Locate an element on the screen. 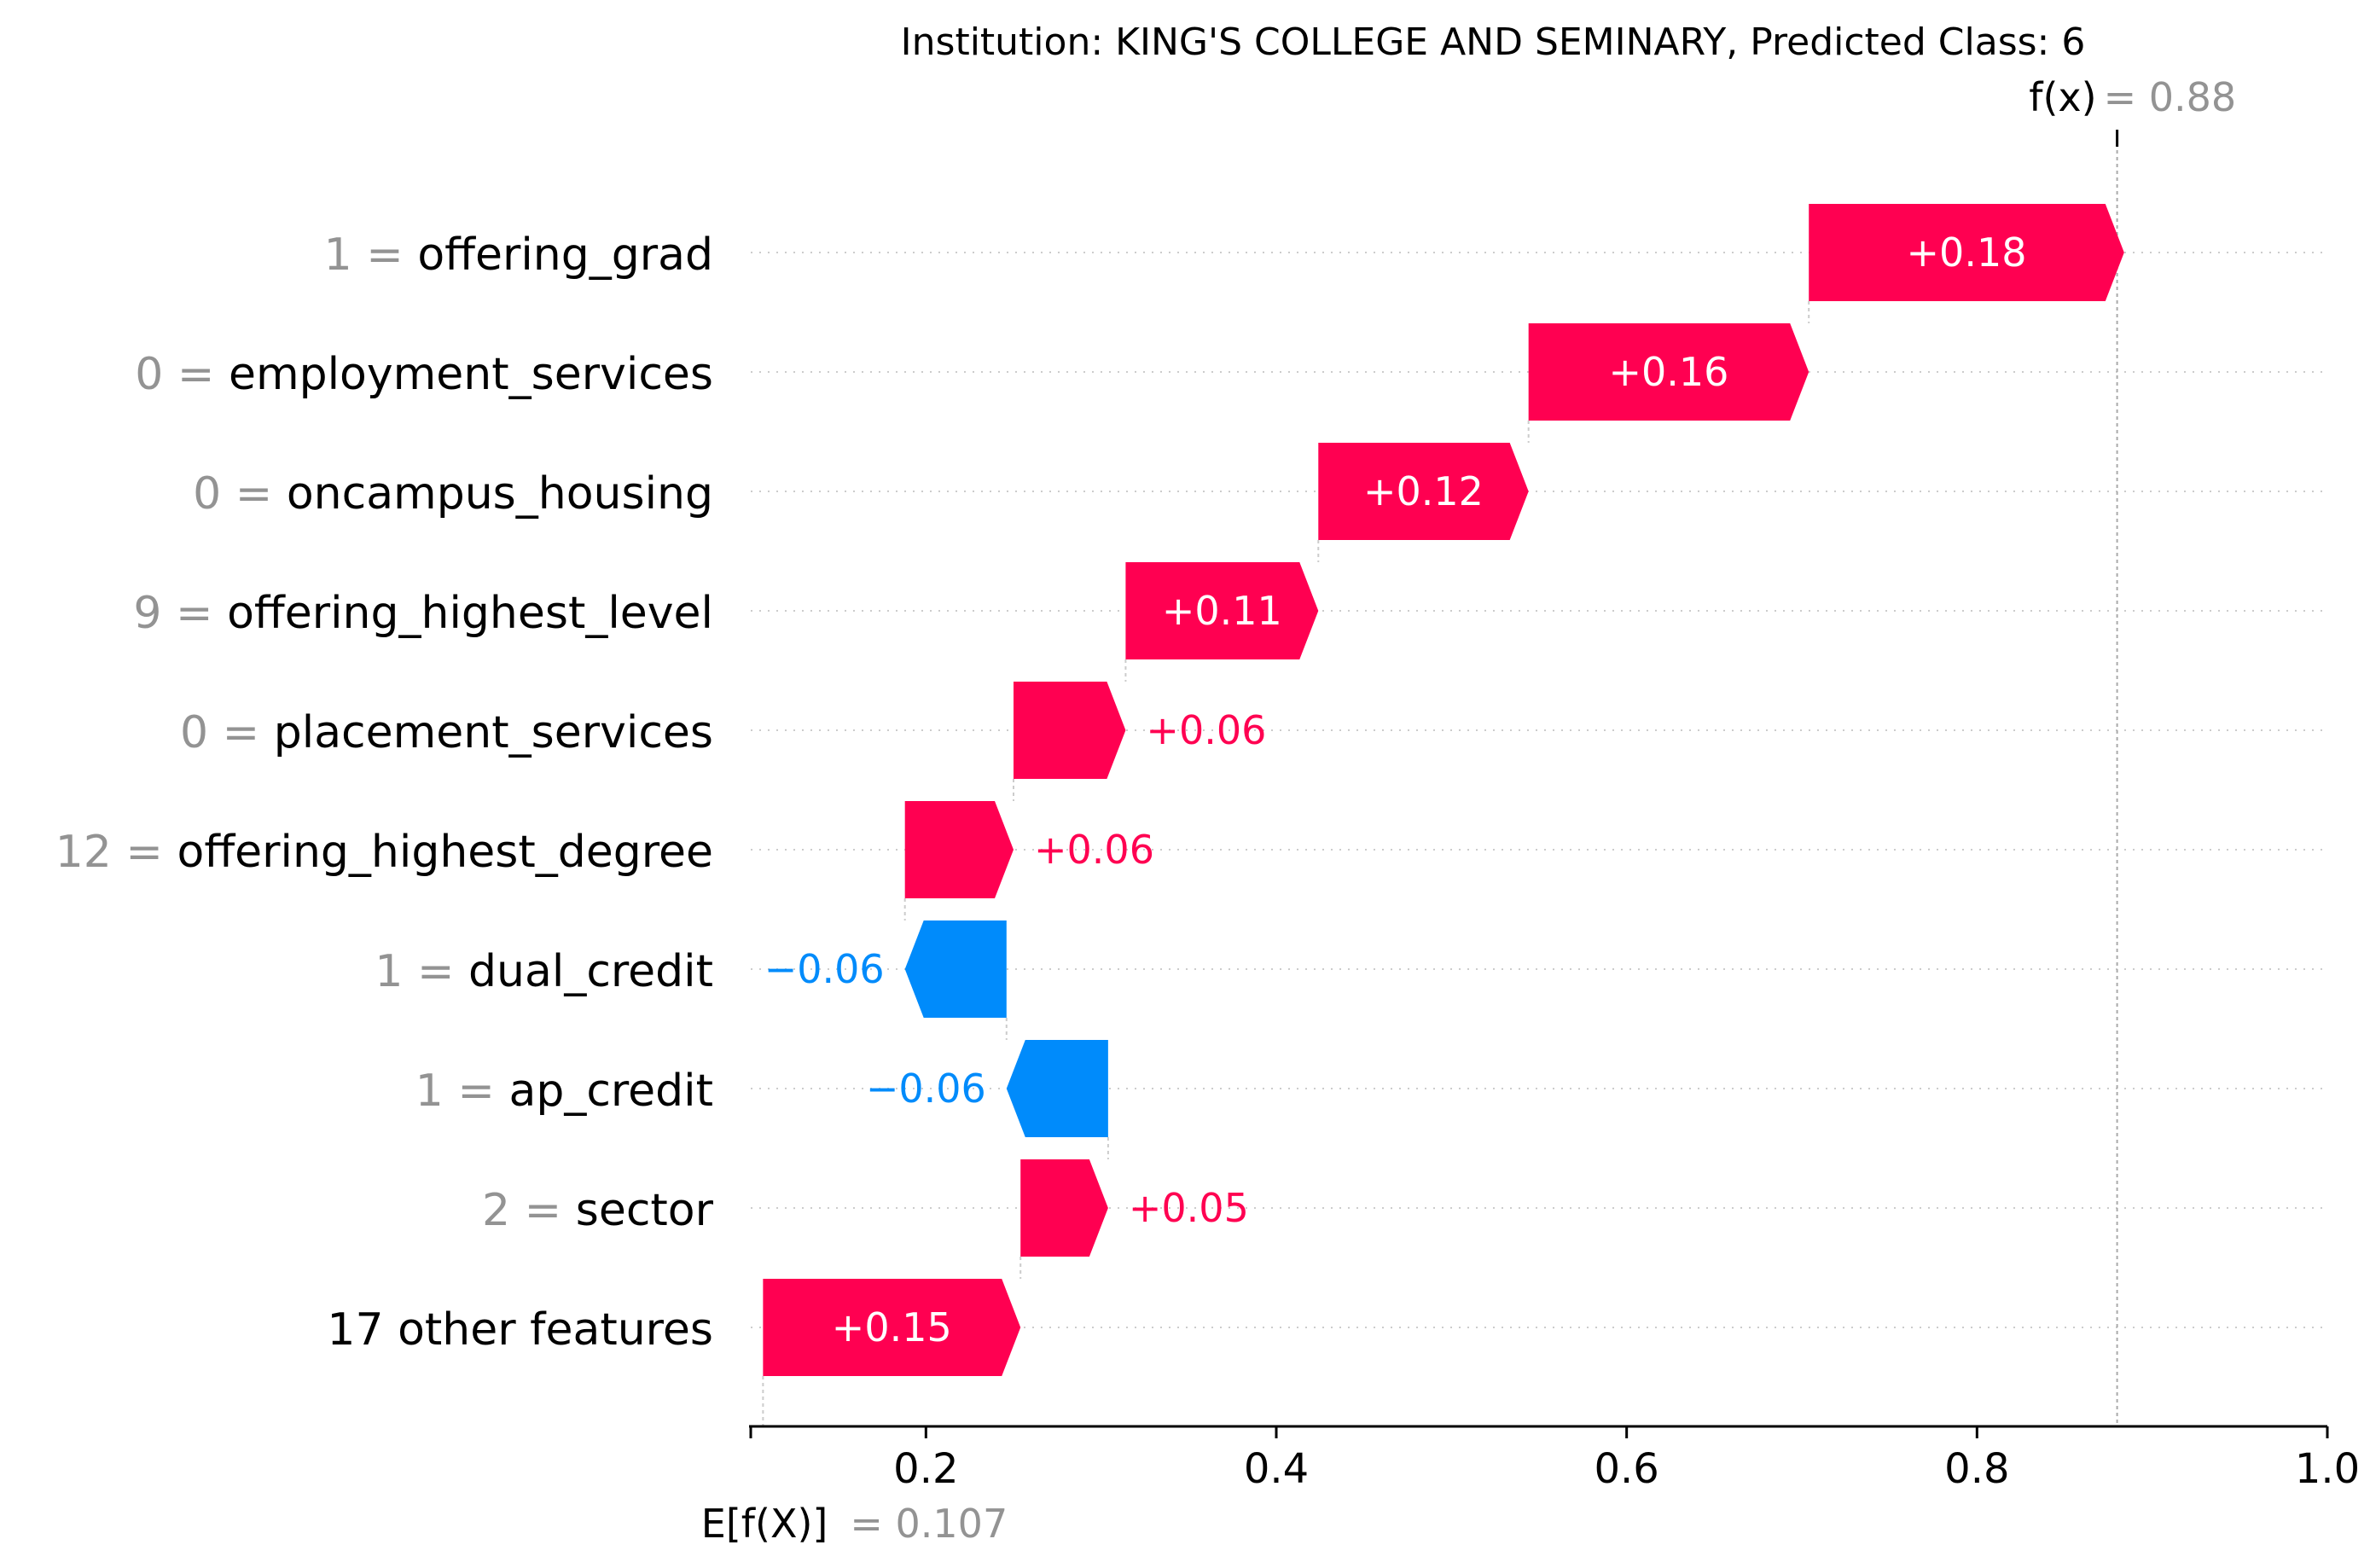 The image size is (2370, 1568). feature-label: 17 other features is located at coordinates (520, 1330).